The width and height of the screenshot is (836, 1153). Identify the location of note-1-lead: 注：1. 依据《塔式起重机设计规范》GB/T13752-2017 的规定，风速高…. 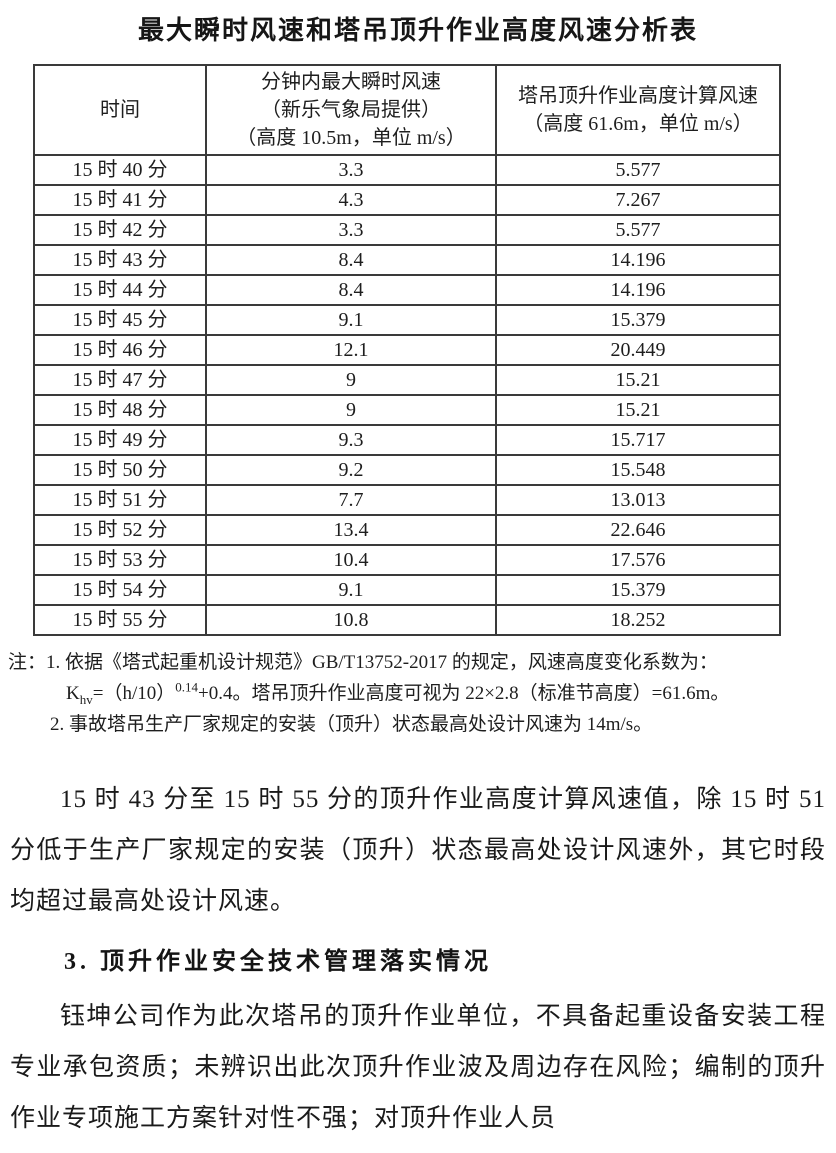
(363, 662).